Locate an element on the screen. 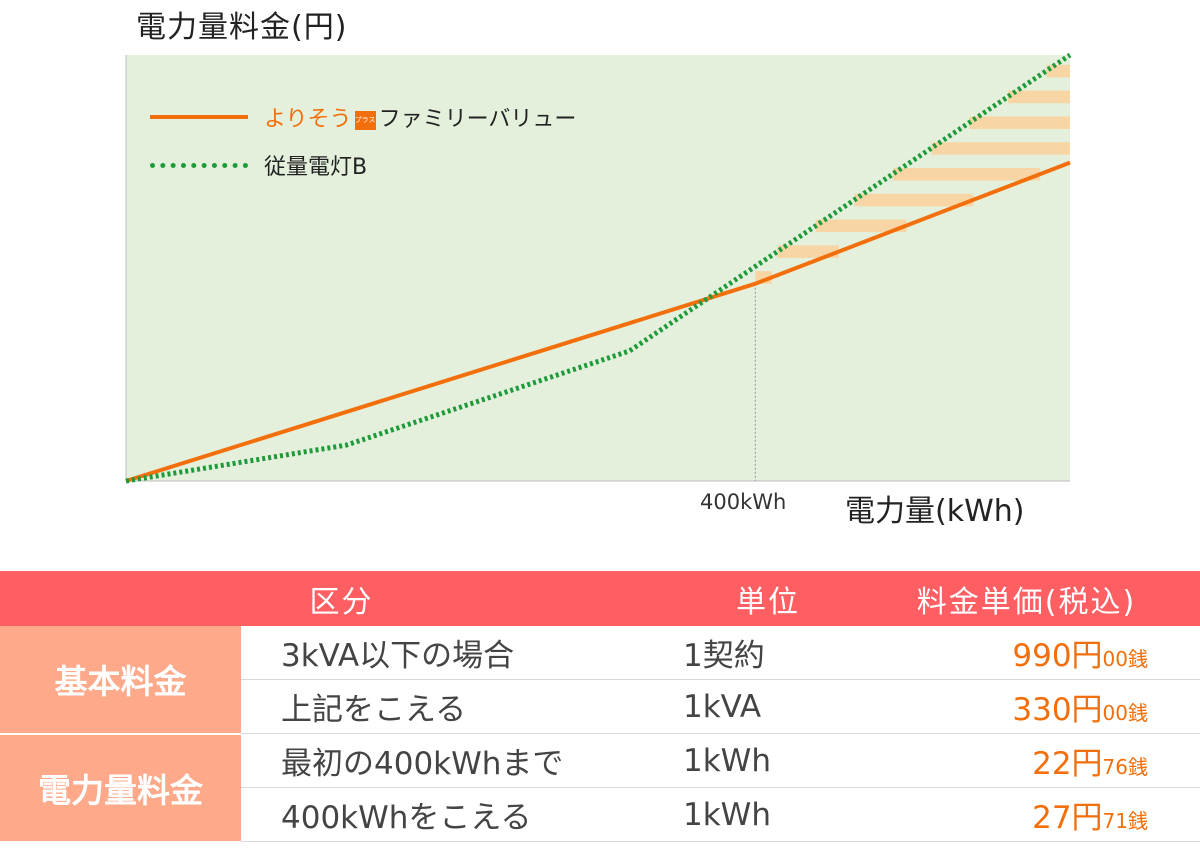 This screenshot has height=856, width=1200. row-item: 400kWhをこえる is located at coordinates (462, 814).